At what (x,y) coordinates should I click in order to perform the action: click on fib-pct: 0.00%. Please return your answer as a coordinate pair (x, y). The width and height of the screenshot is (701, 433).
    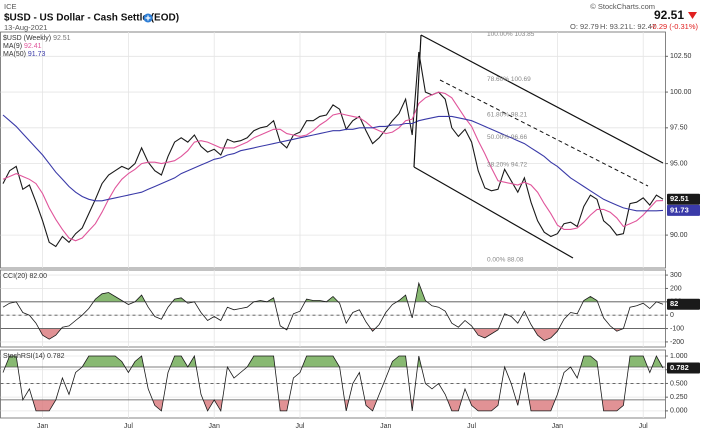
    Looking at the image, I should click on (496, 259).